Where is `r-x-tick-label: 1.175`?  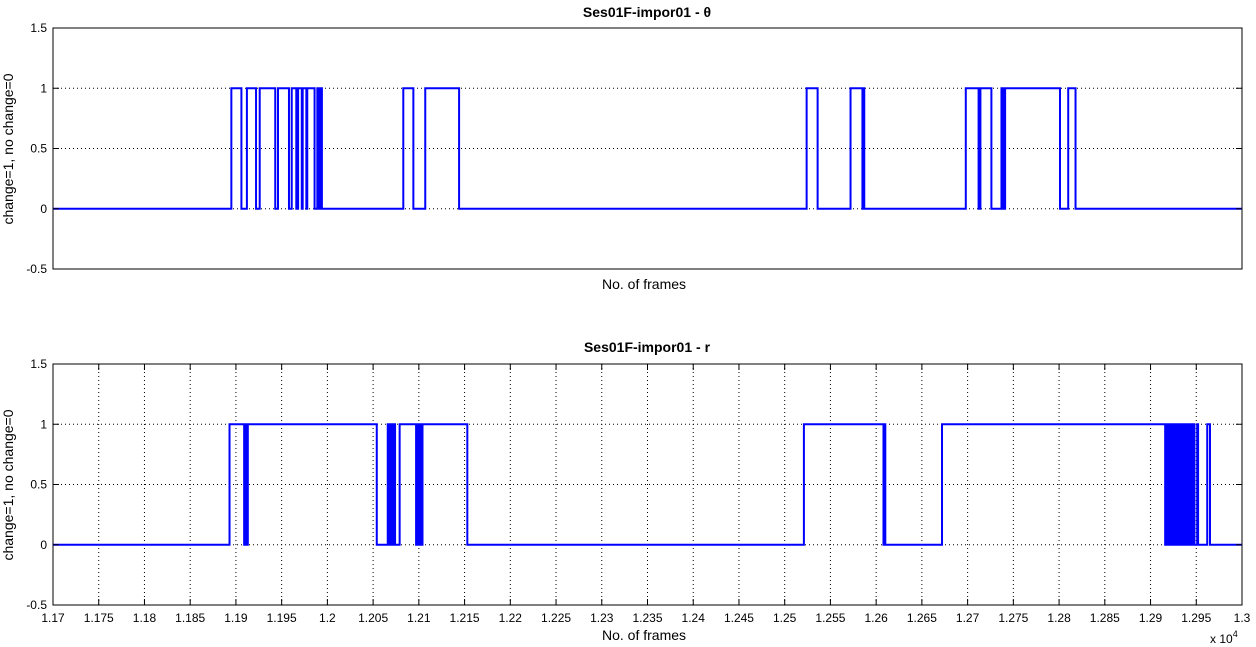
r-x-tick-label: 1.175 is located at coordinates (99, 618).